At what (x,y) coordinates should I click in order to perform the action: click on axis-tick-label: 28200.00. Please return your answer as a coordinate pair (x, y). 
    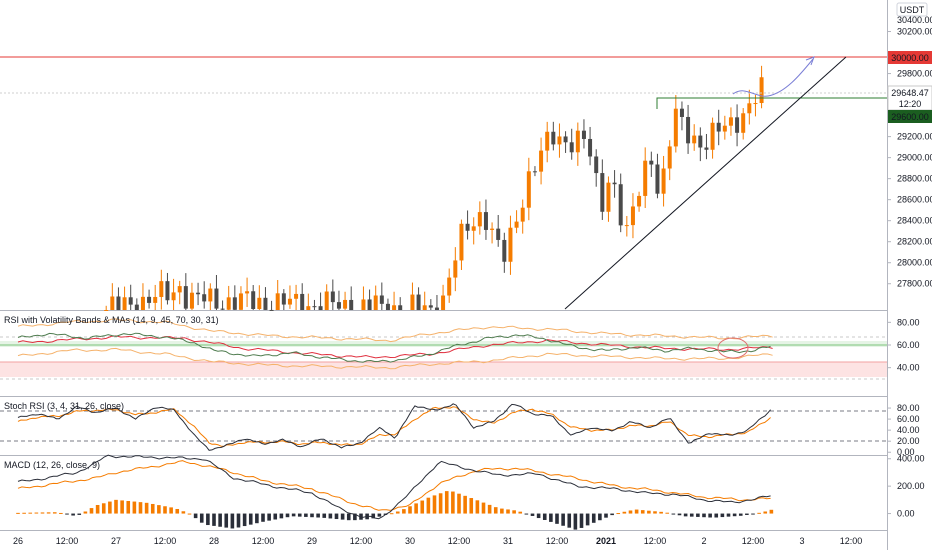
    Looking at the image, I should click on (914, 242).